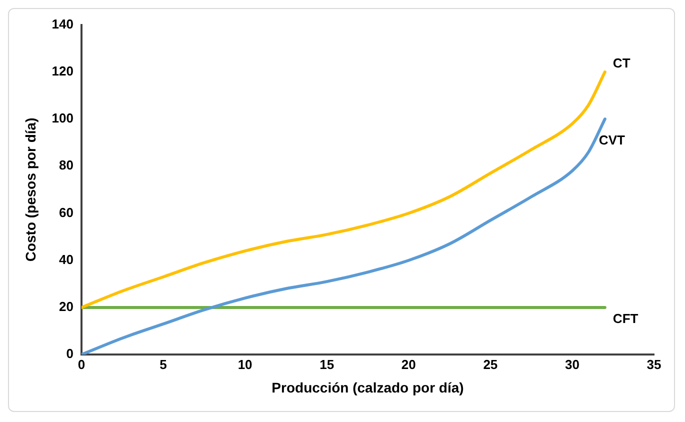 This screenshot has width=685, height=422. I want to click on x-tick-label: 30, so click(572, 364).